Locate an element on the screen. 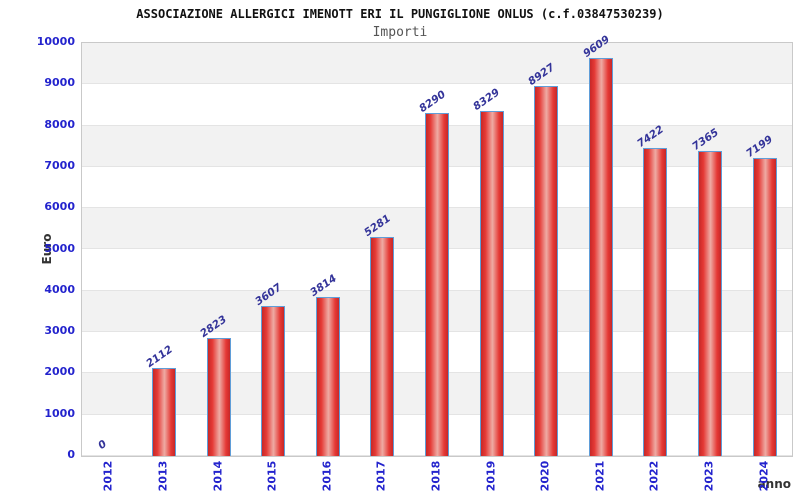 Image resolution: width=800 pixels, height=500 pixels. x-tick-label-2023: 2023 is located at coordinates (709, 476).